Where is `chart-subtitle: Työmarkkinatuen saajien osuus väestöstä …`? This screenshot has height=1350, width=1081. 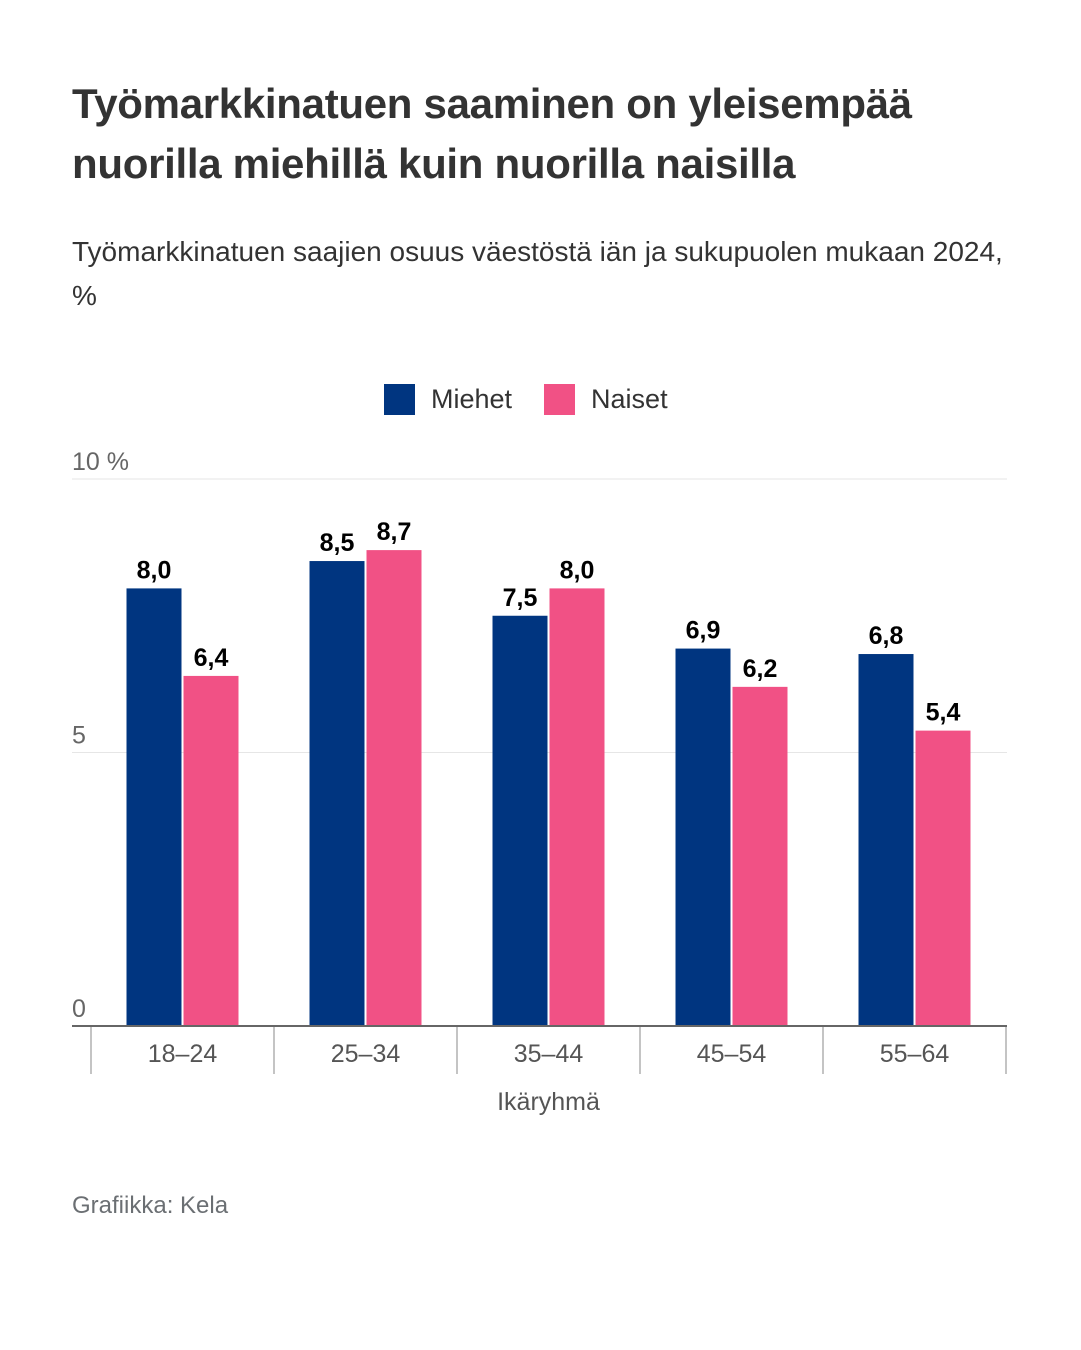
chart-subtitle: Työmarkkinatuen saajien osuus väestöstä … is located at coordinates (537, 273).